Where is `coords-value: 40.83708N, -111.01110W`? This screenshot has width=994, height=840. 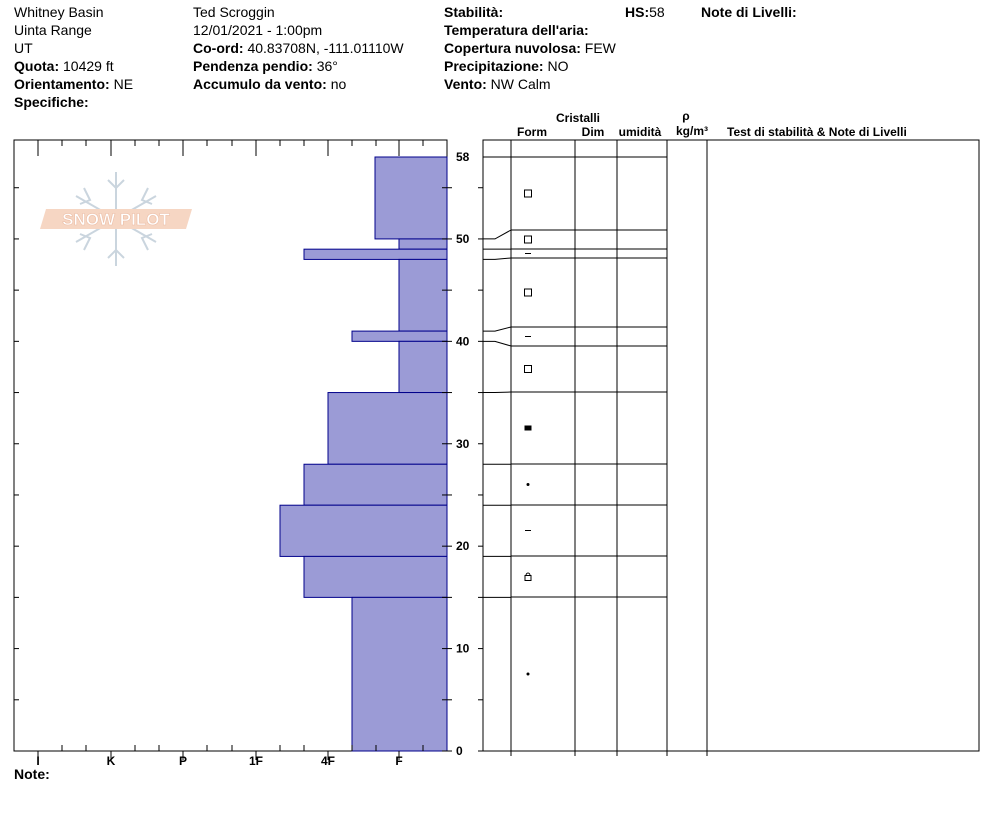
coords-value: 40.83708N, -111.01110W is located at coordinates (325, 48).